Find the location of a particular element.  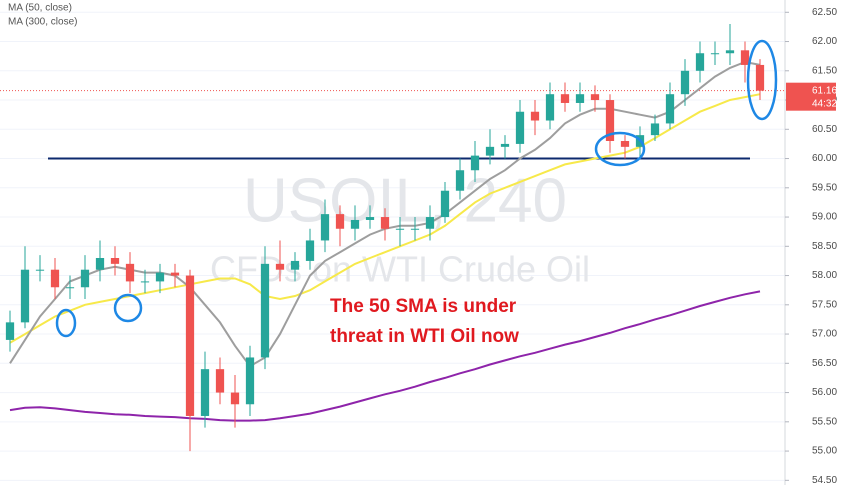

y-tick-label: 62.50 is located at coordinates (824, 12).